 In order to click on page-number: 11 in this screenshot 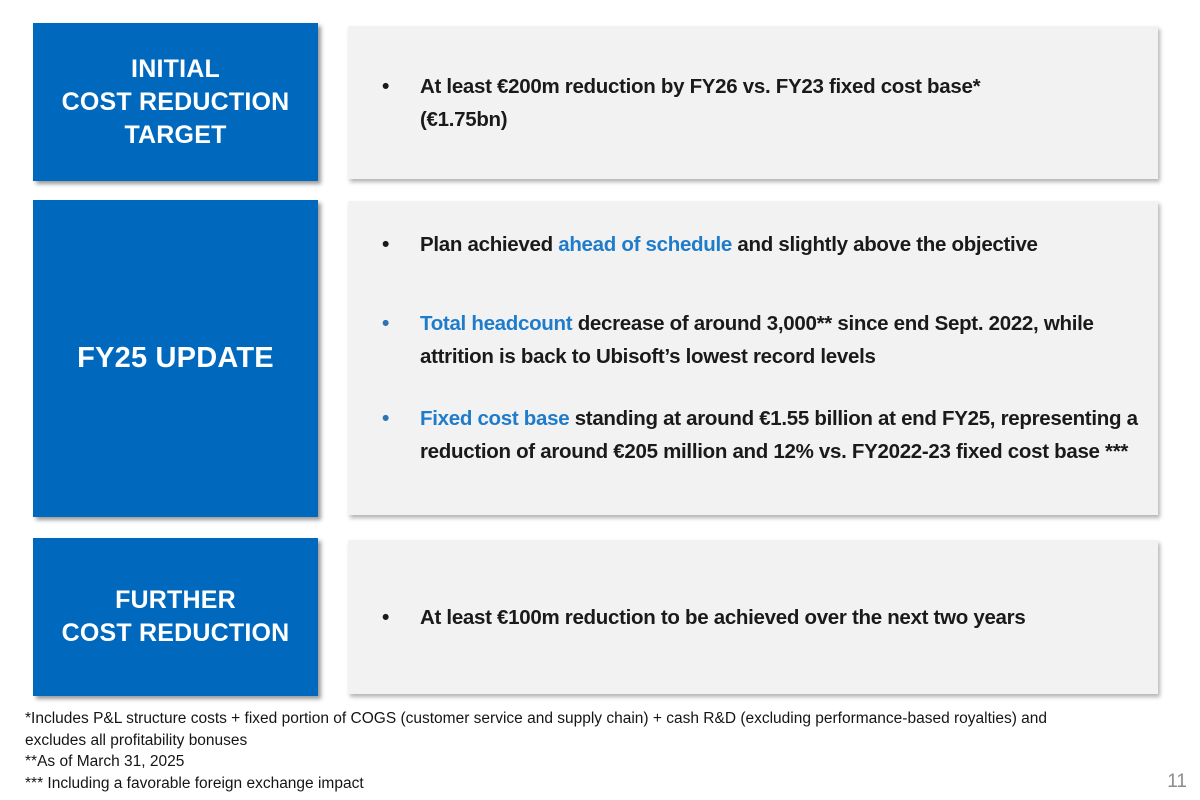, I will do `click(1177, 781)`.